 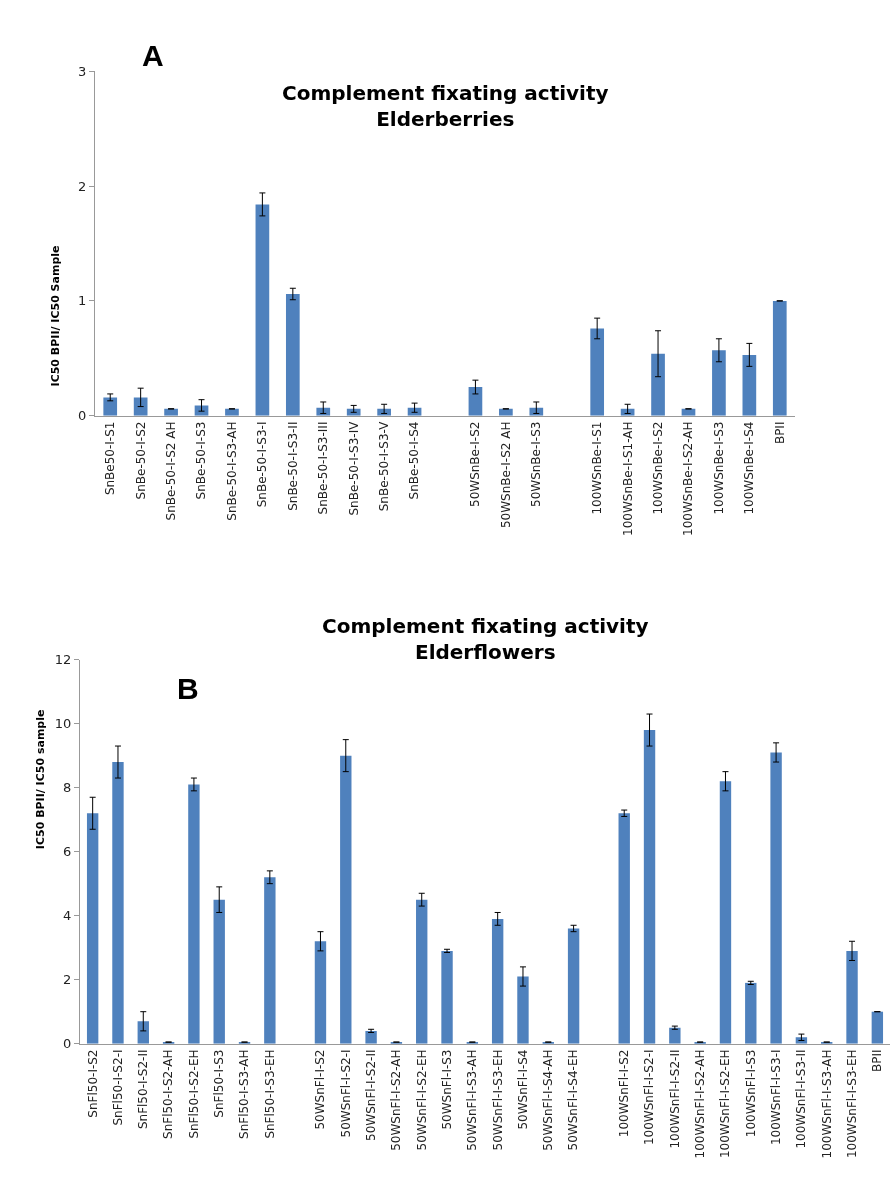 What do you see at coordinates (475, 464) in the screenshot?
I see `x-tick-label: 50WSnBe-I-S2` at bounding box center [475, 464].